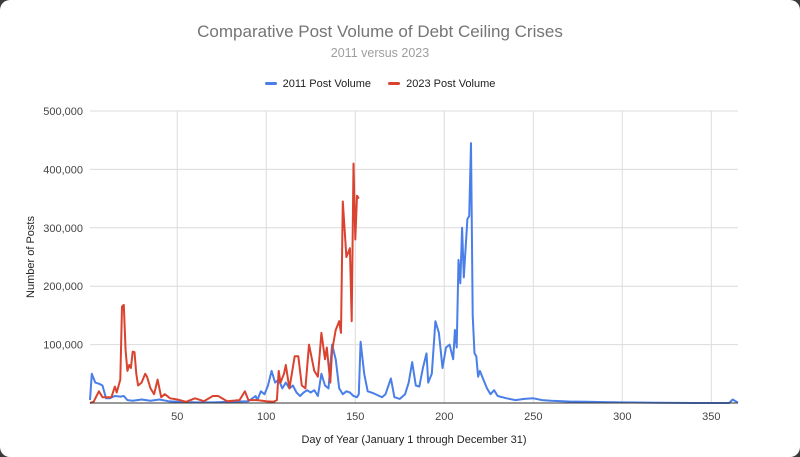  What do you see at coordinates (177, 417) in the screenshot?
I see `x-tick-label: 50` at bounding box center [177, 417].